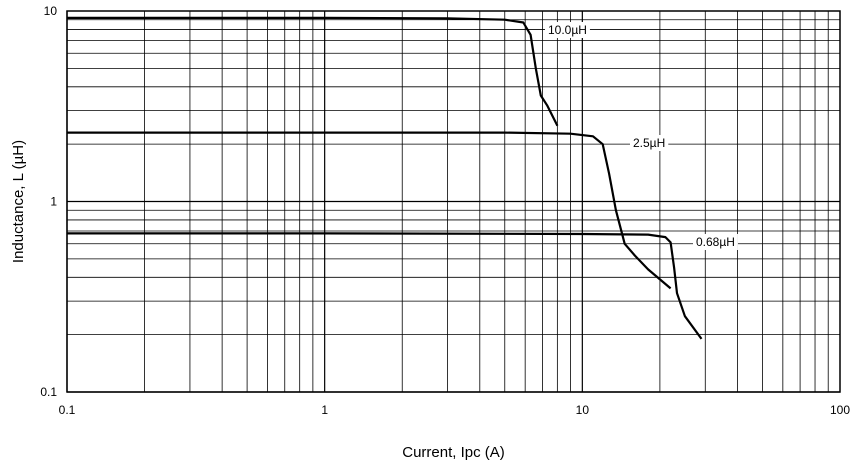  I want to click on series-labels: 10.0µH 2.5µH 0.68µH, so click(641, 136).